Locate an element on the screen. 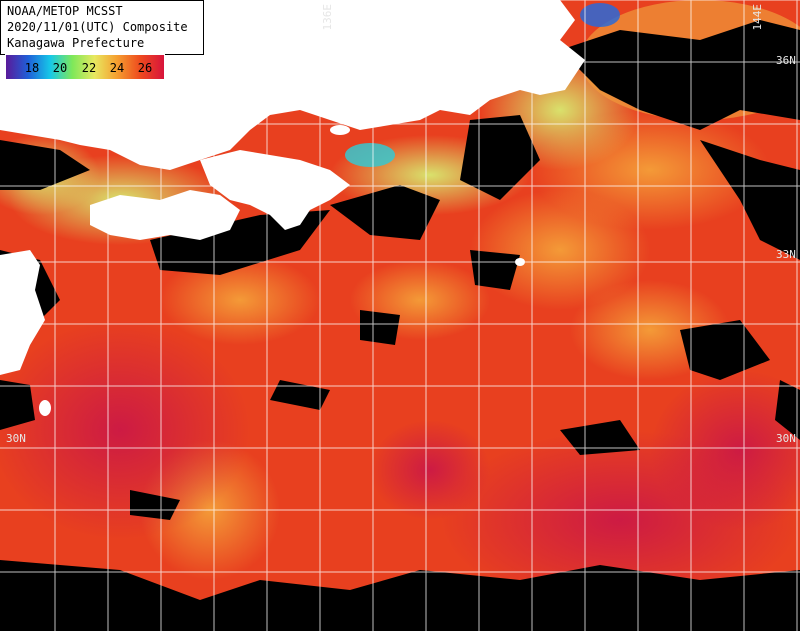 The width and height of the screenshot is (800, 631). lat-label-36n-right: 36N is located at coordinates (786, 60).